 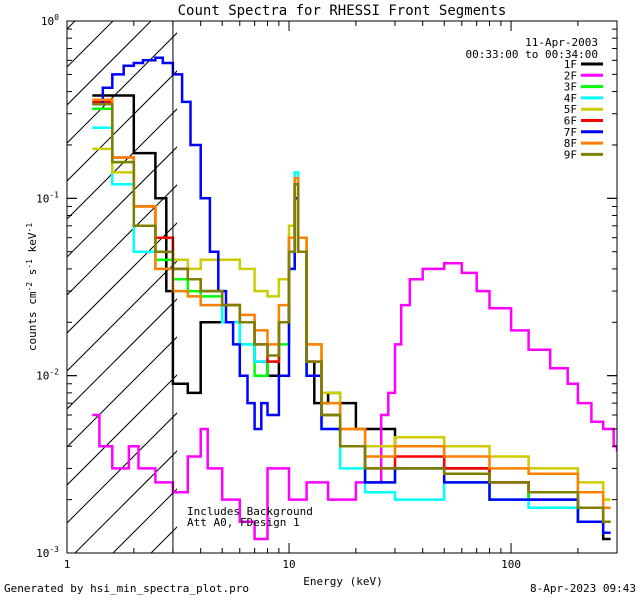 What do you see at coordinates (570, 121) in the screenshot?
I see `legend-label-6F: 6F` at bounding box center [570, 121].